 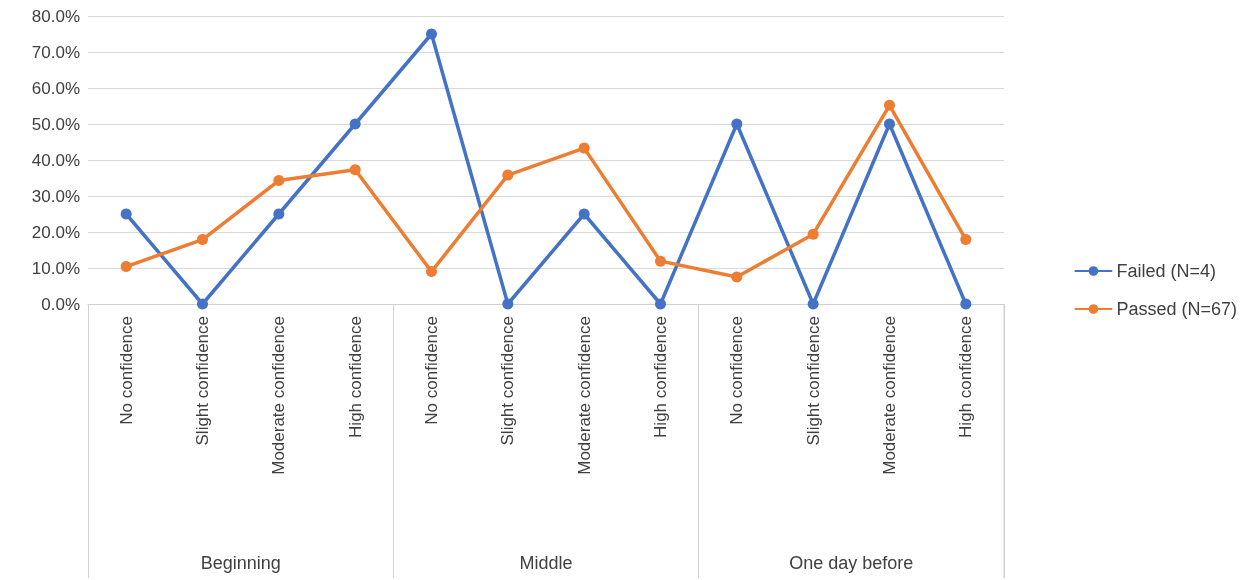 What do you see at coordinates (546, 563) in the screenshot?
I see `text: Middle` at bounding box center [546, 563].